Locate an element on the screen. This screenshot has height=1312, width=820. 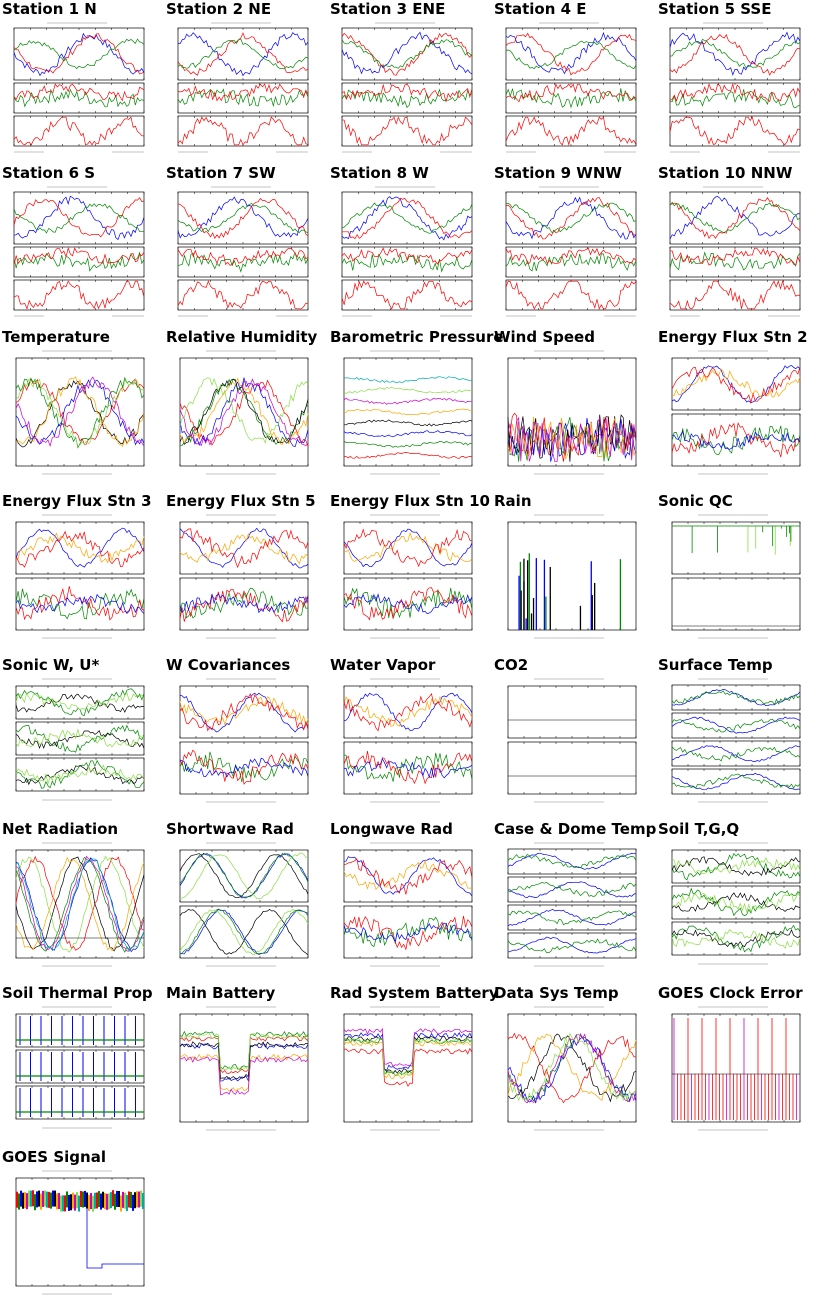
plot-tile-energy-flux-stn-5: Energy Flux Stn 5 is located at coordinates (244, 572).